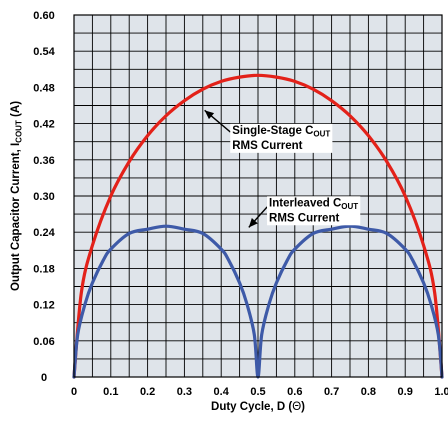  What do you see at coordinates (44, 378) in the screenshot?
I see `y-tick-label: 0` at bounding box center [44, 378].